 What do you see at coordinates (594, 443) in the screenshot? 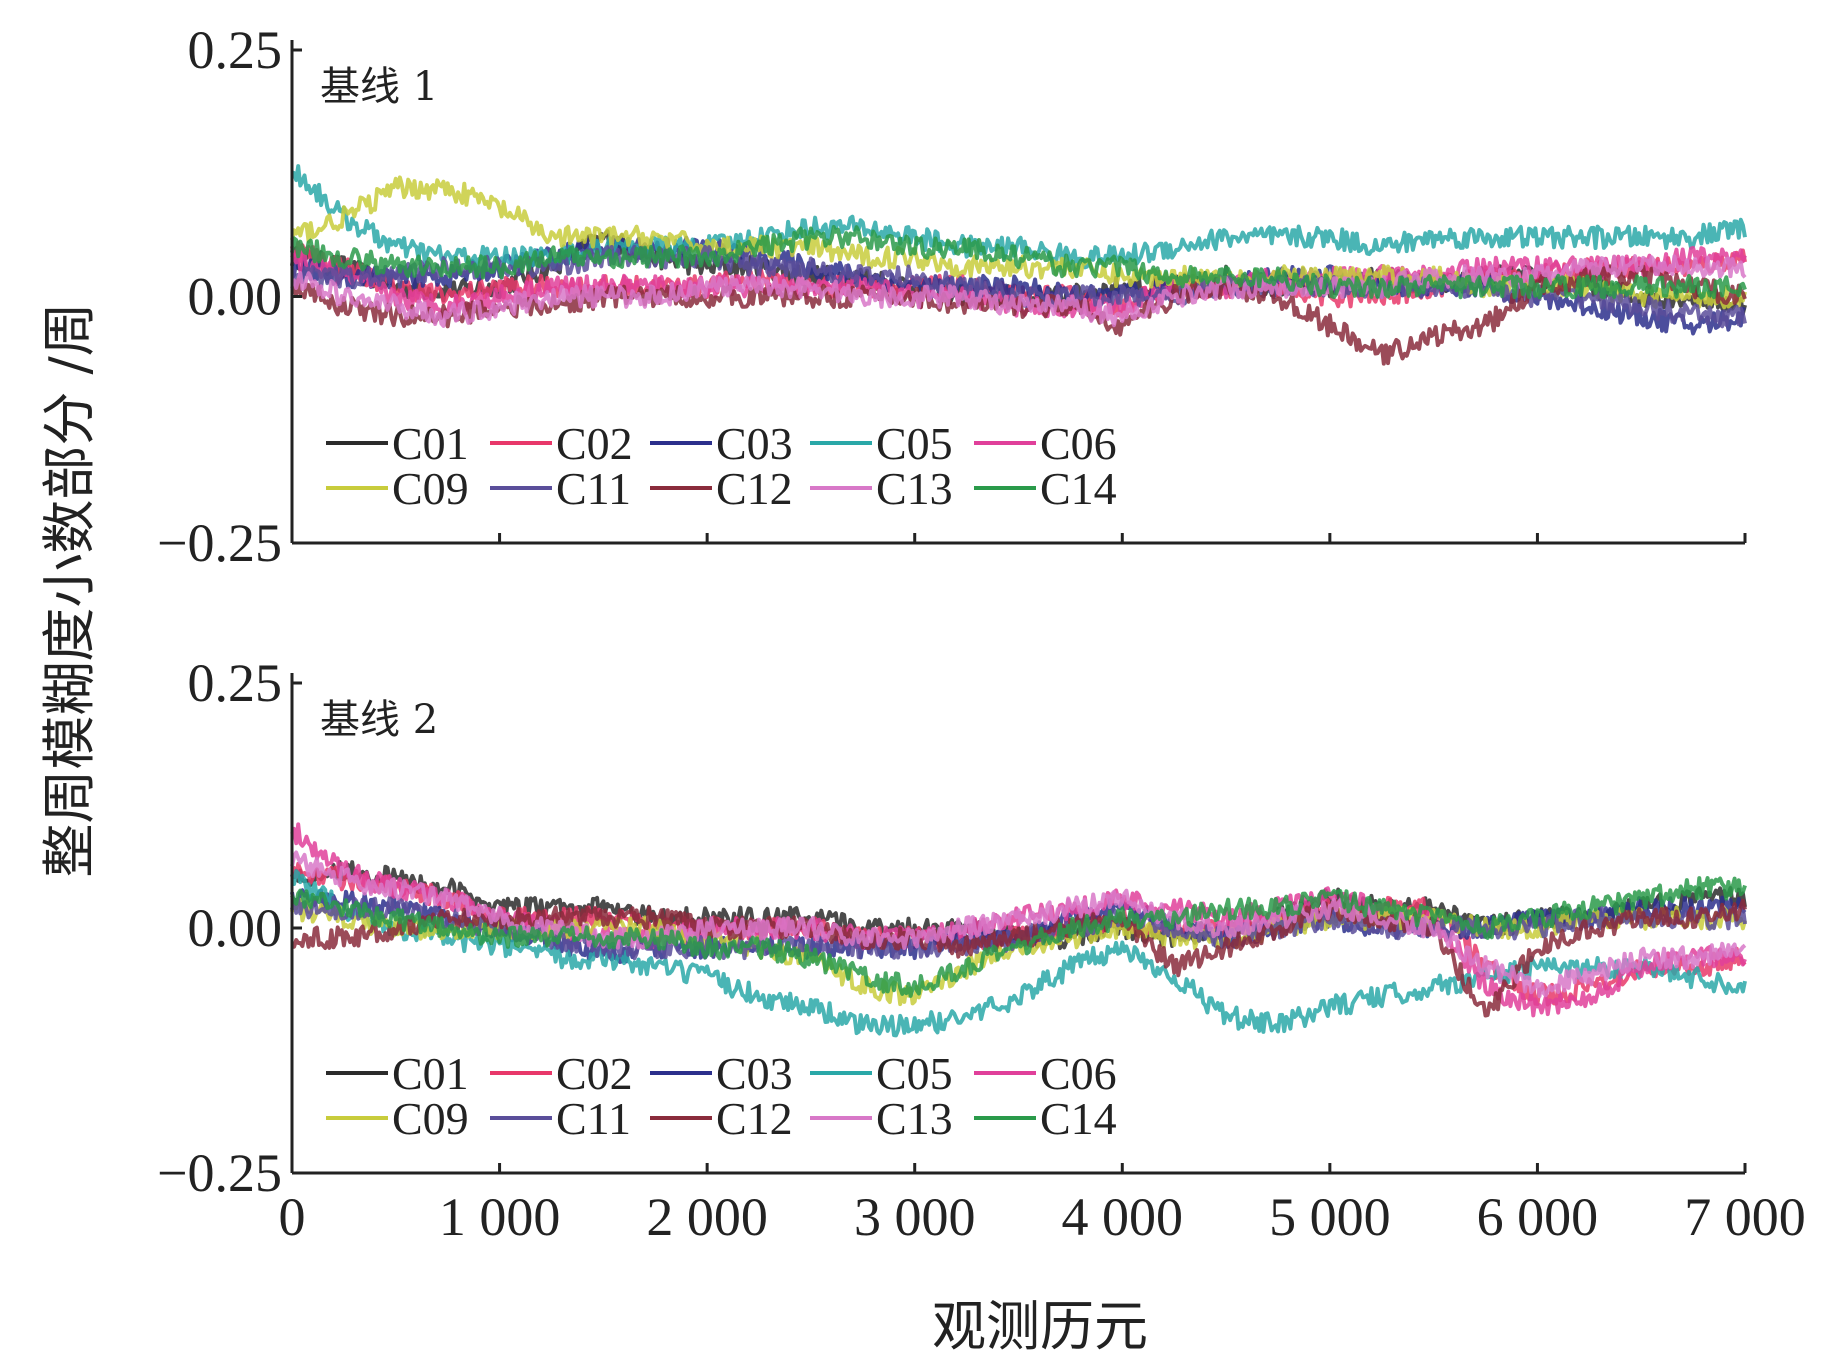
I see `legend-label-c02-panel-1: C02` at bounding box center [594, 443].